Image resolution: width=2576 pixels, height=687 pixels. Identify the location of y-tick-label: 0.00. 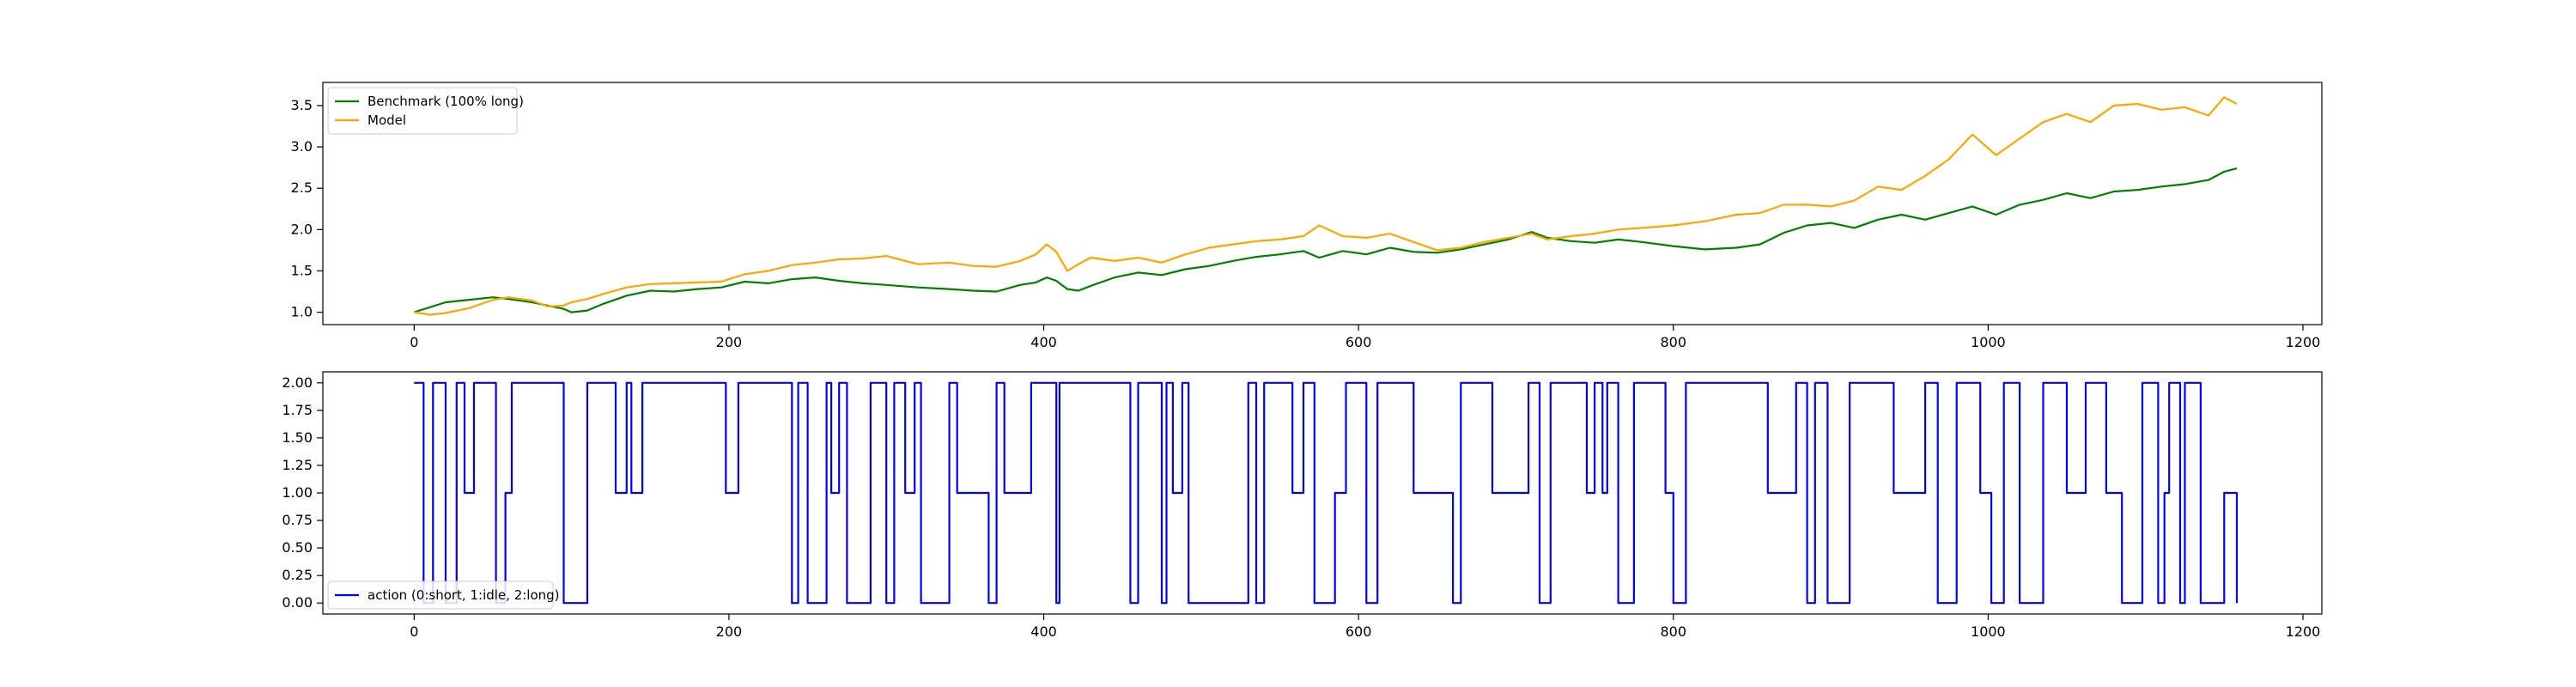
(297, 602).